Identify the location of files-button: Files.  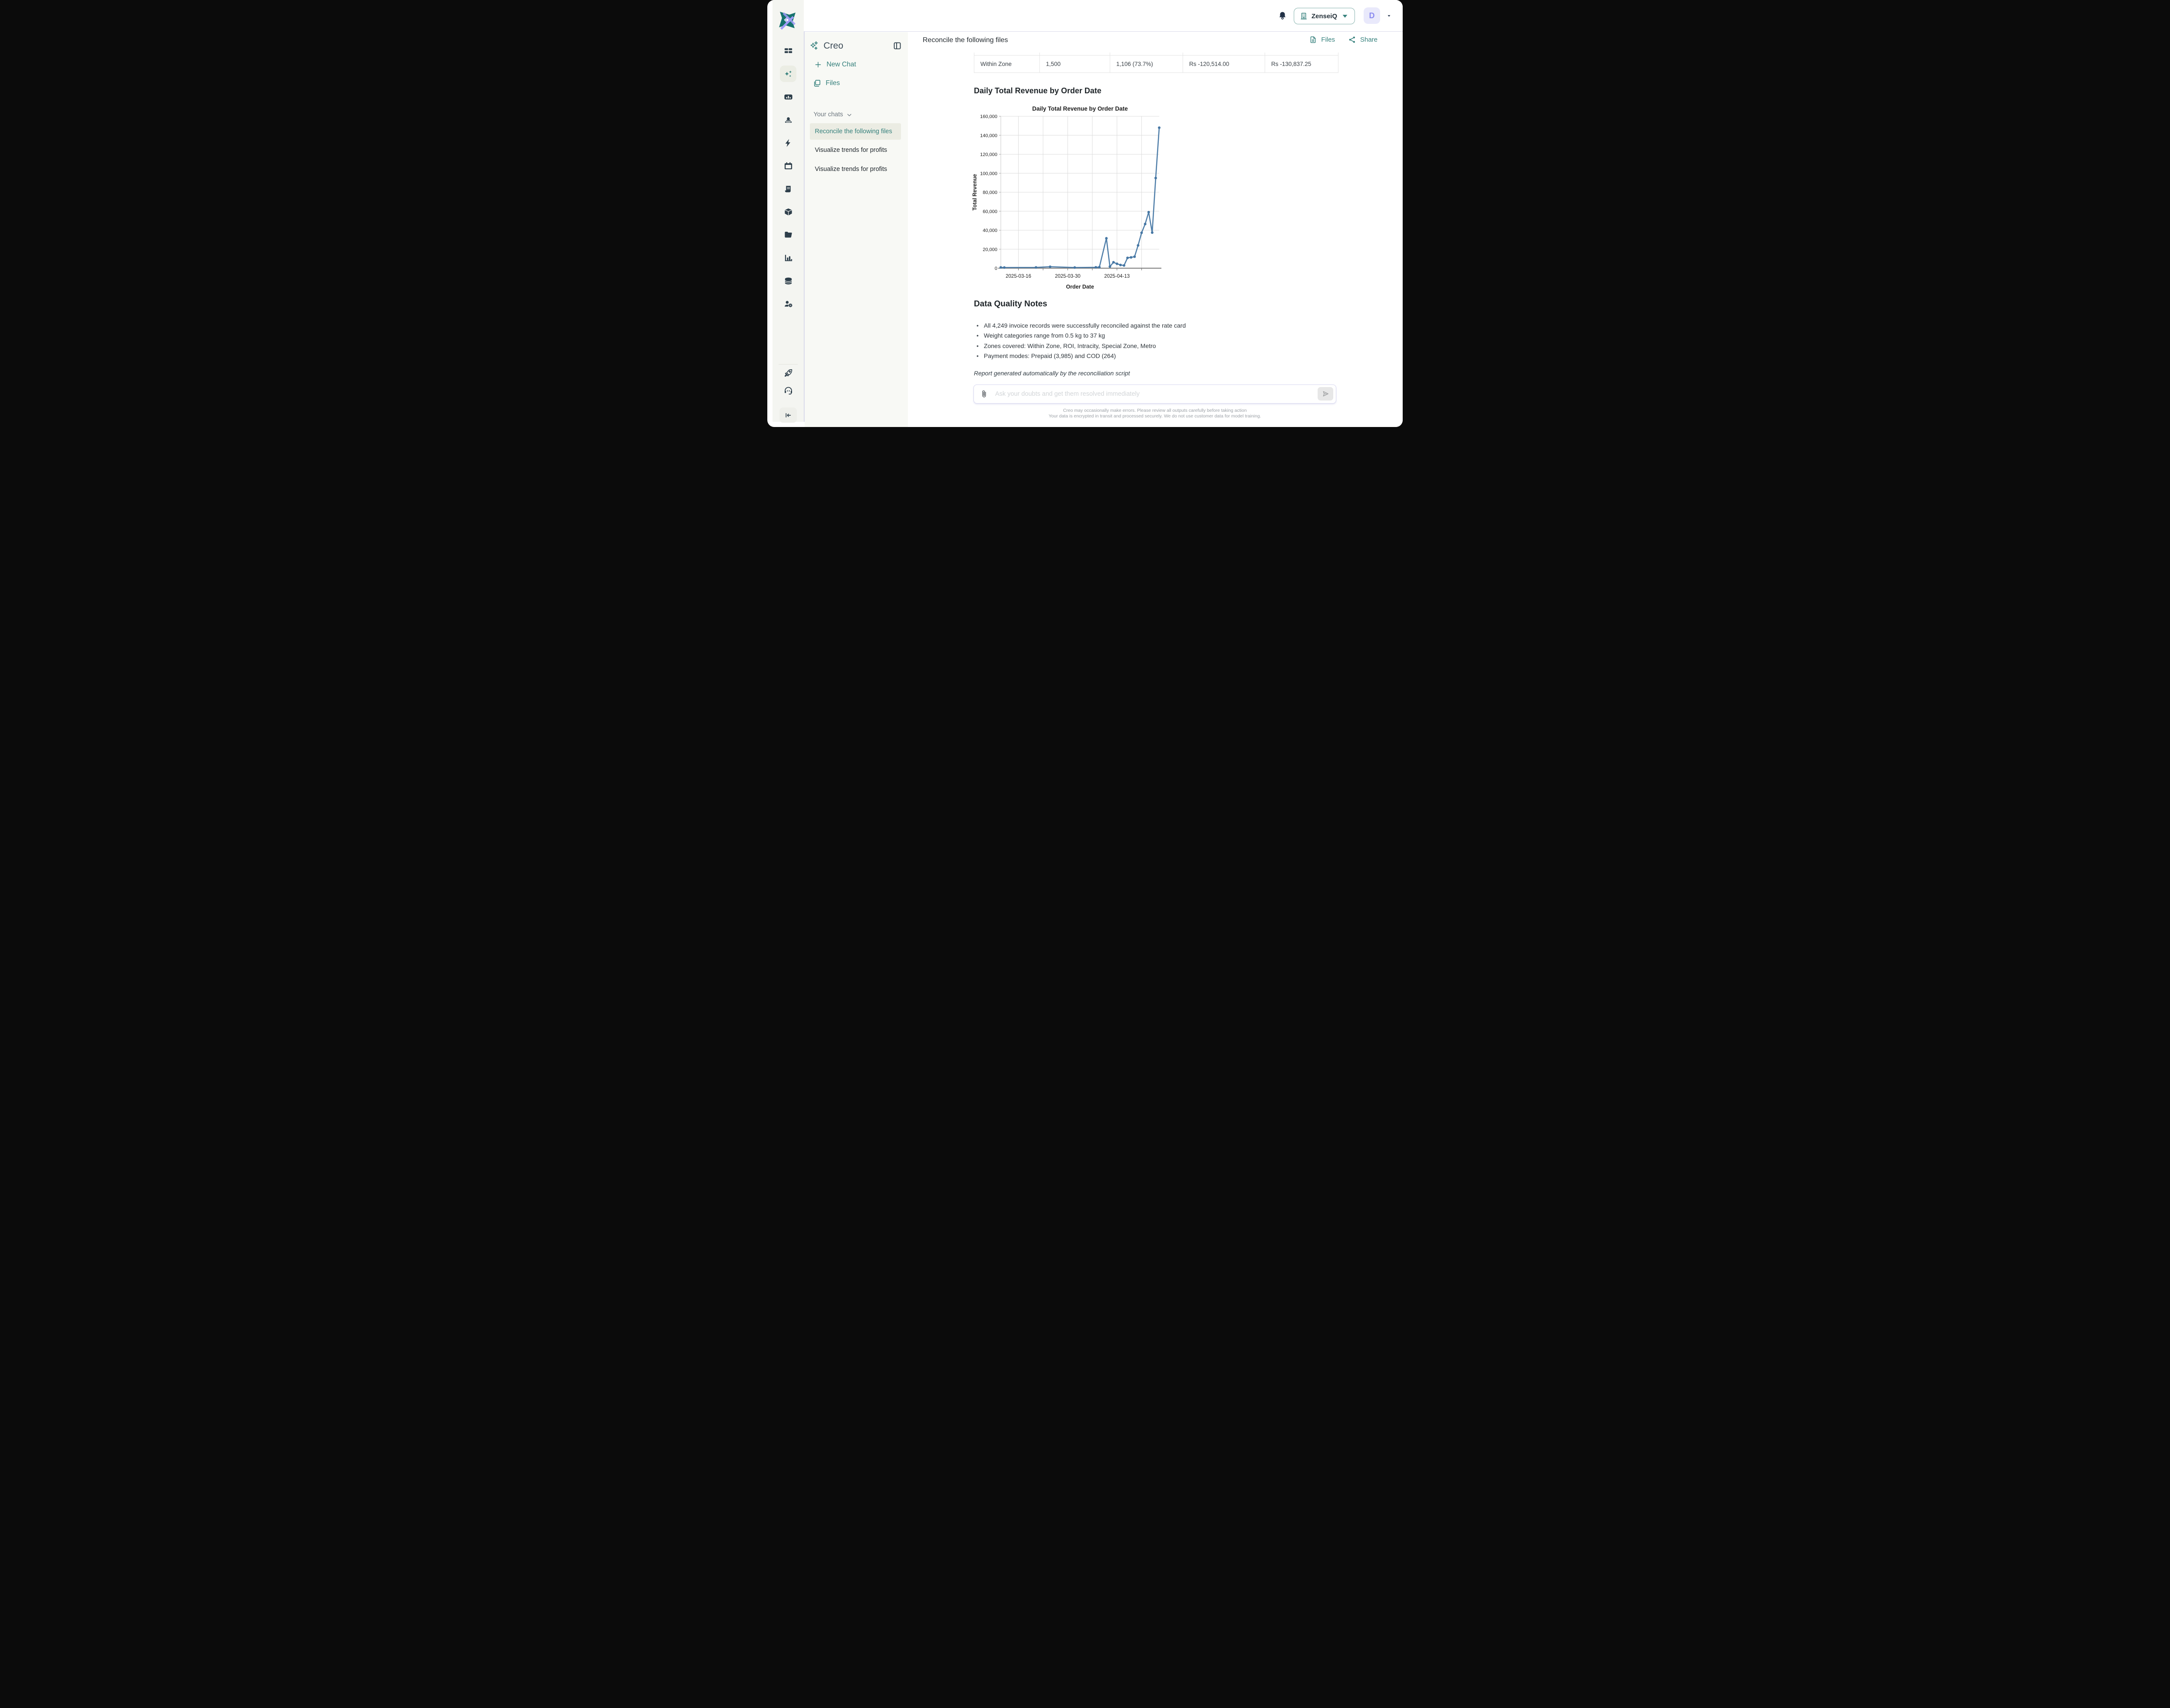
(1322, 40).